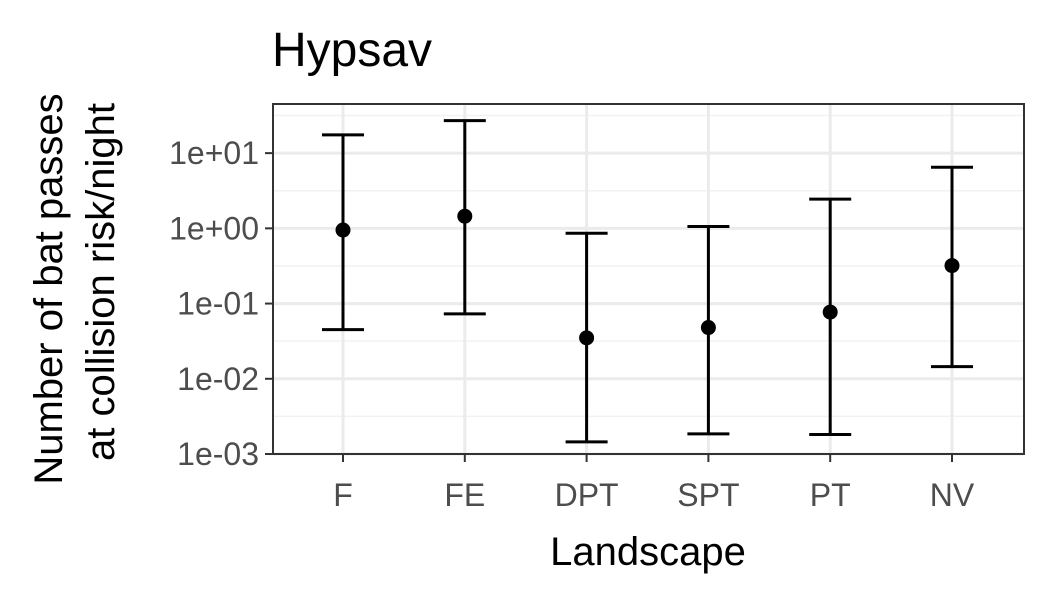  I want to click on x-axis-title: Landscape, so click(648, 552).